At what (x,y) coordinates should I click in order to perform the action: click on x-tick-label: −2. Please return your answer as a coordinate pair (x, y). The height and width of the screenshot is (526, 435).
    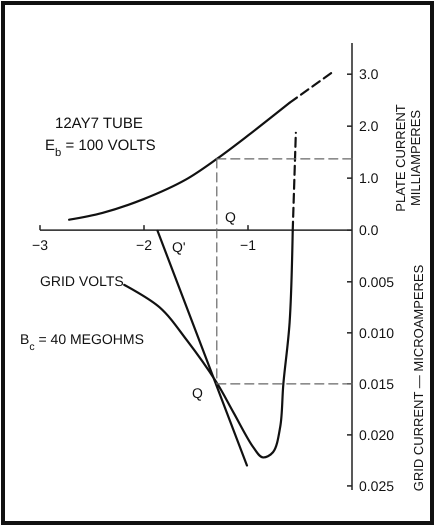
    Looking at the image, I should click on (144, 245).